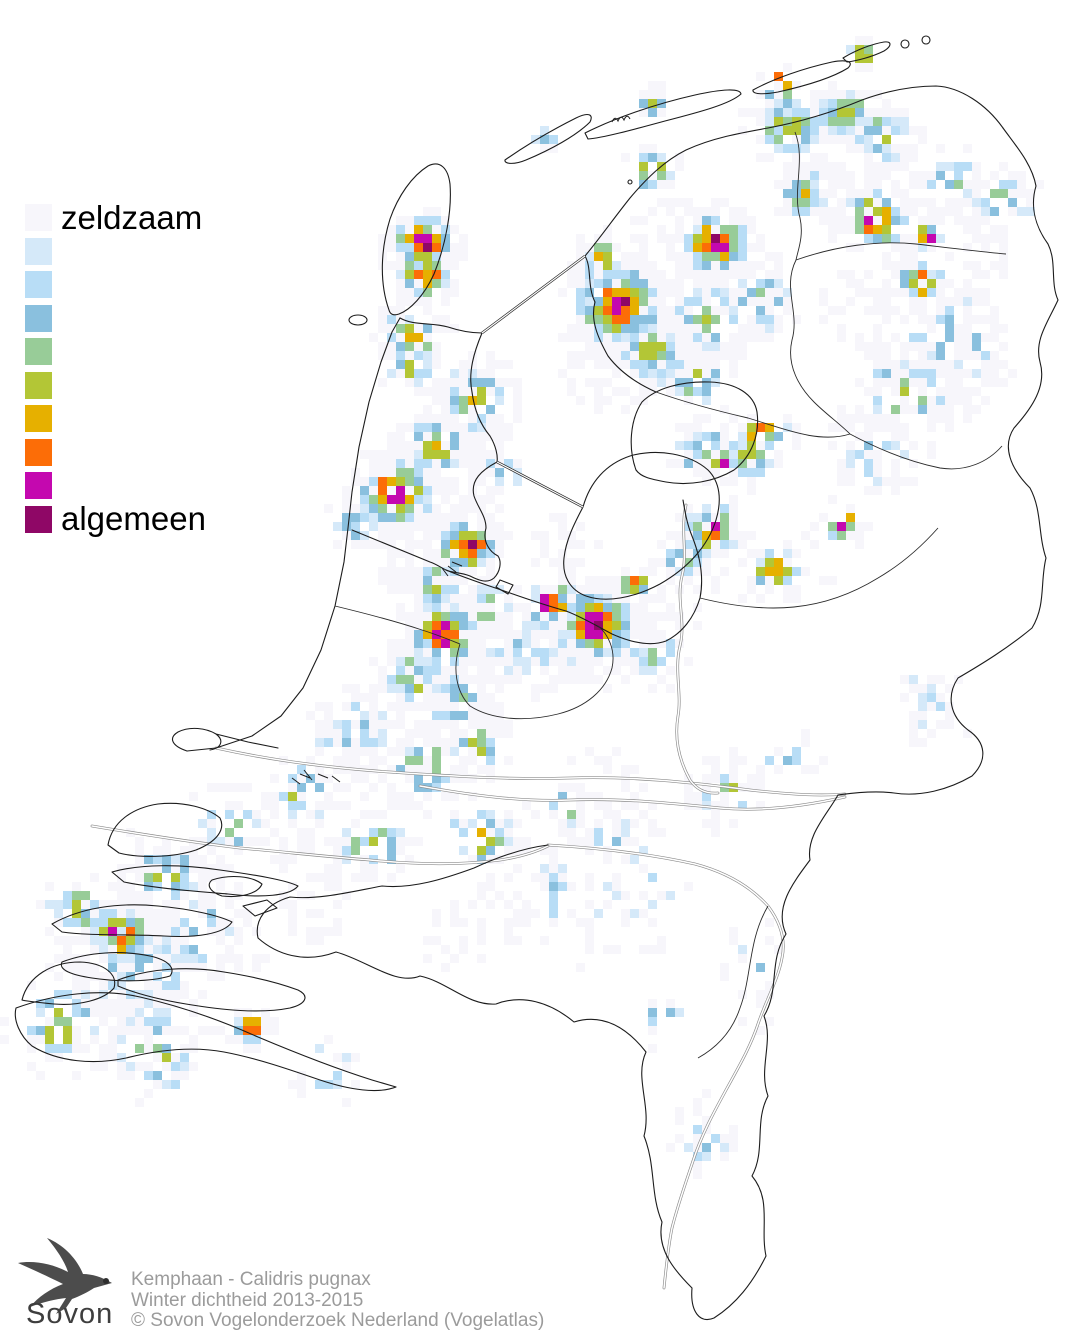  I want to click on sovon-logo-text: Sovon, so click(70, 1314).